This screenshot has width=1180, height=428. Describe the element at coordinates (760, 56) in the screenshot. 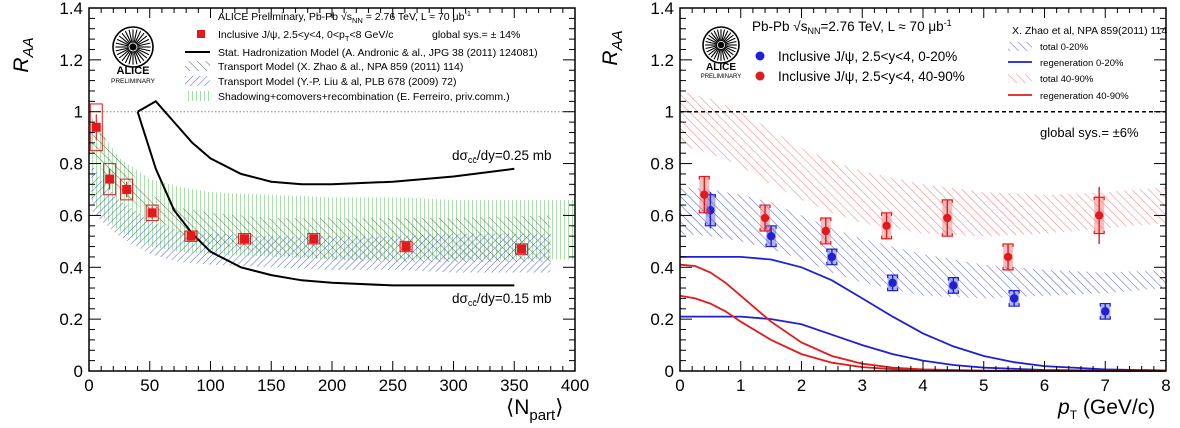

I see `legend-marker-central` at that location.